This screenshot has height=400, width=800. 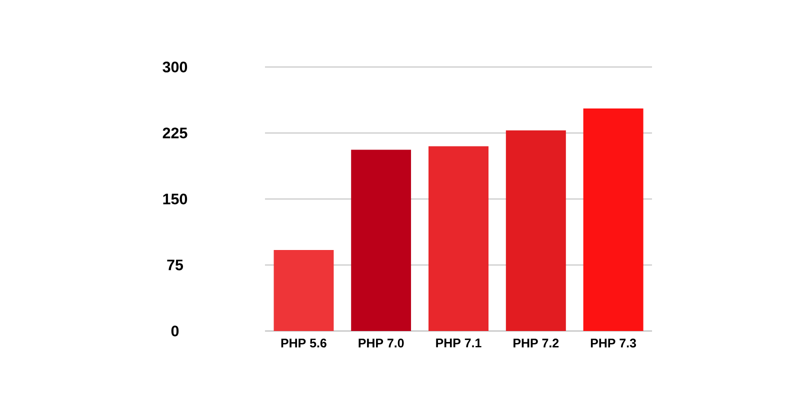 I want to click on x-tick-label: PHP 7.3, so click(x=613, y=343).